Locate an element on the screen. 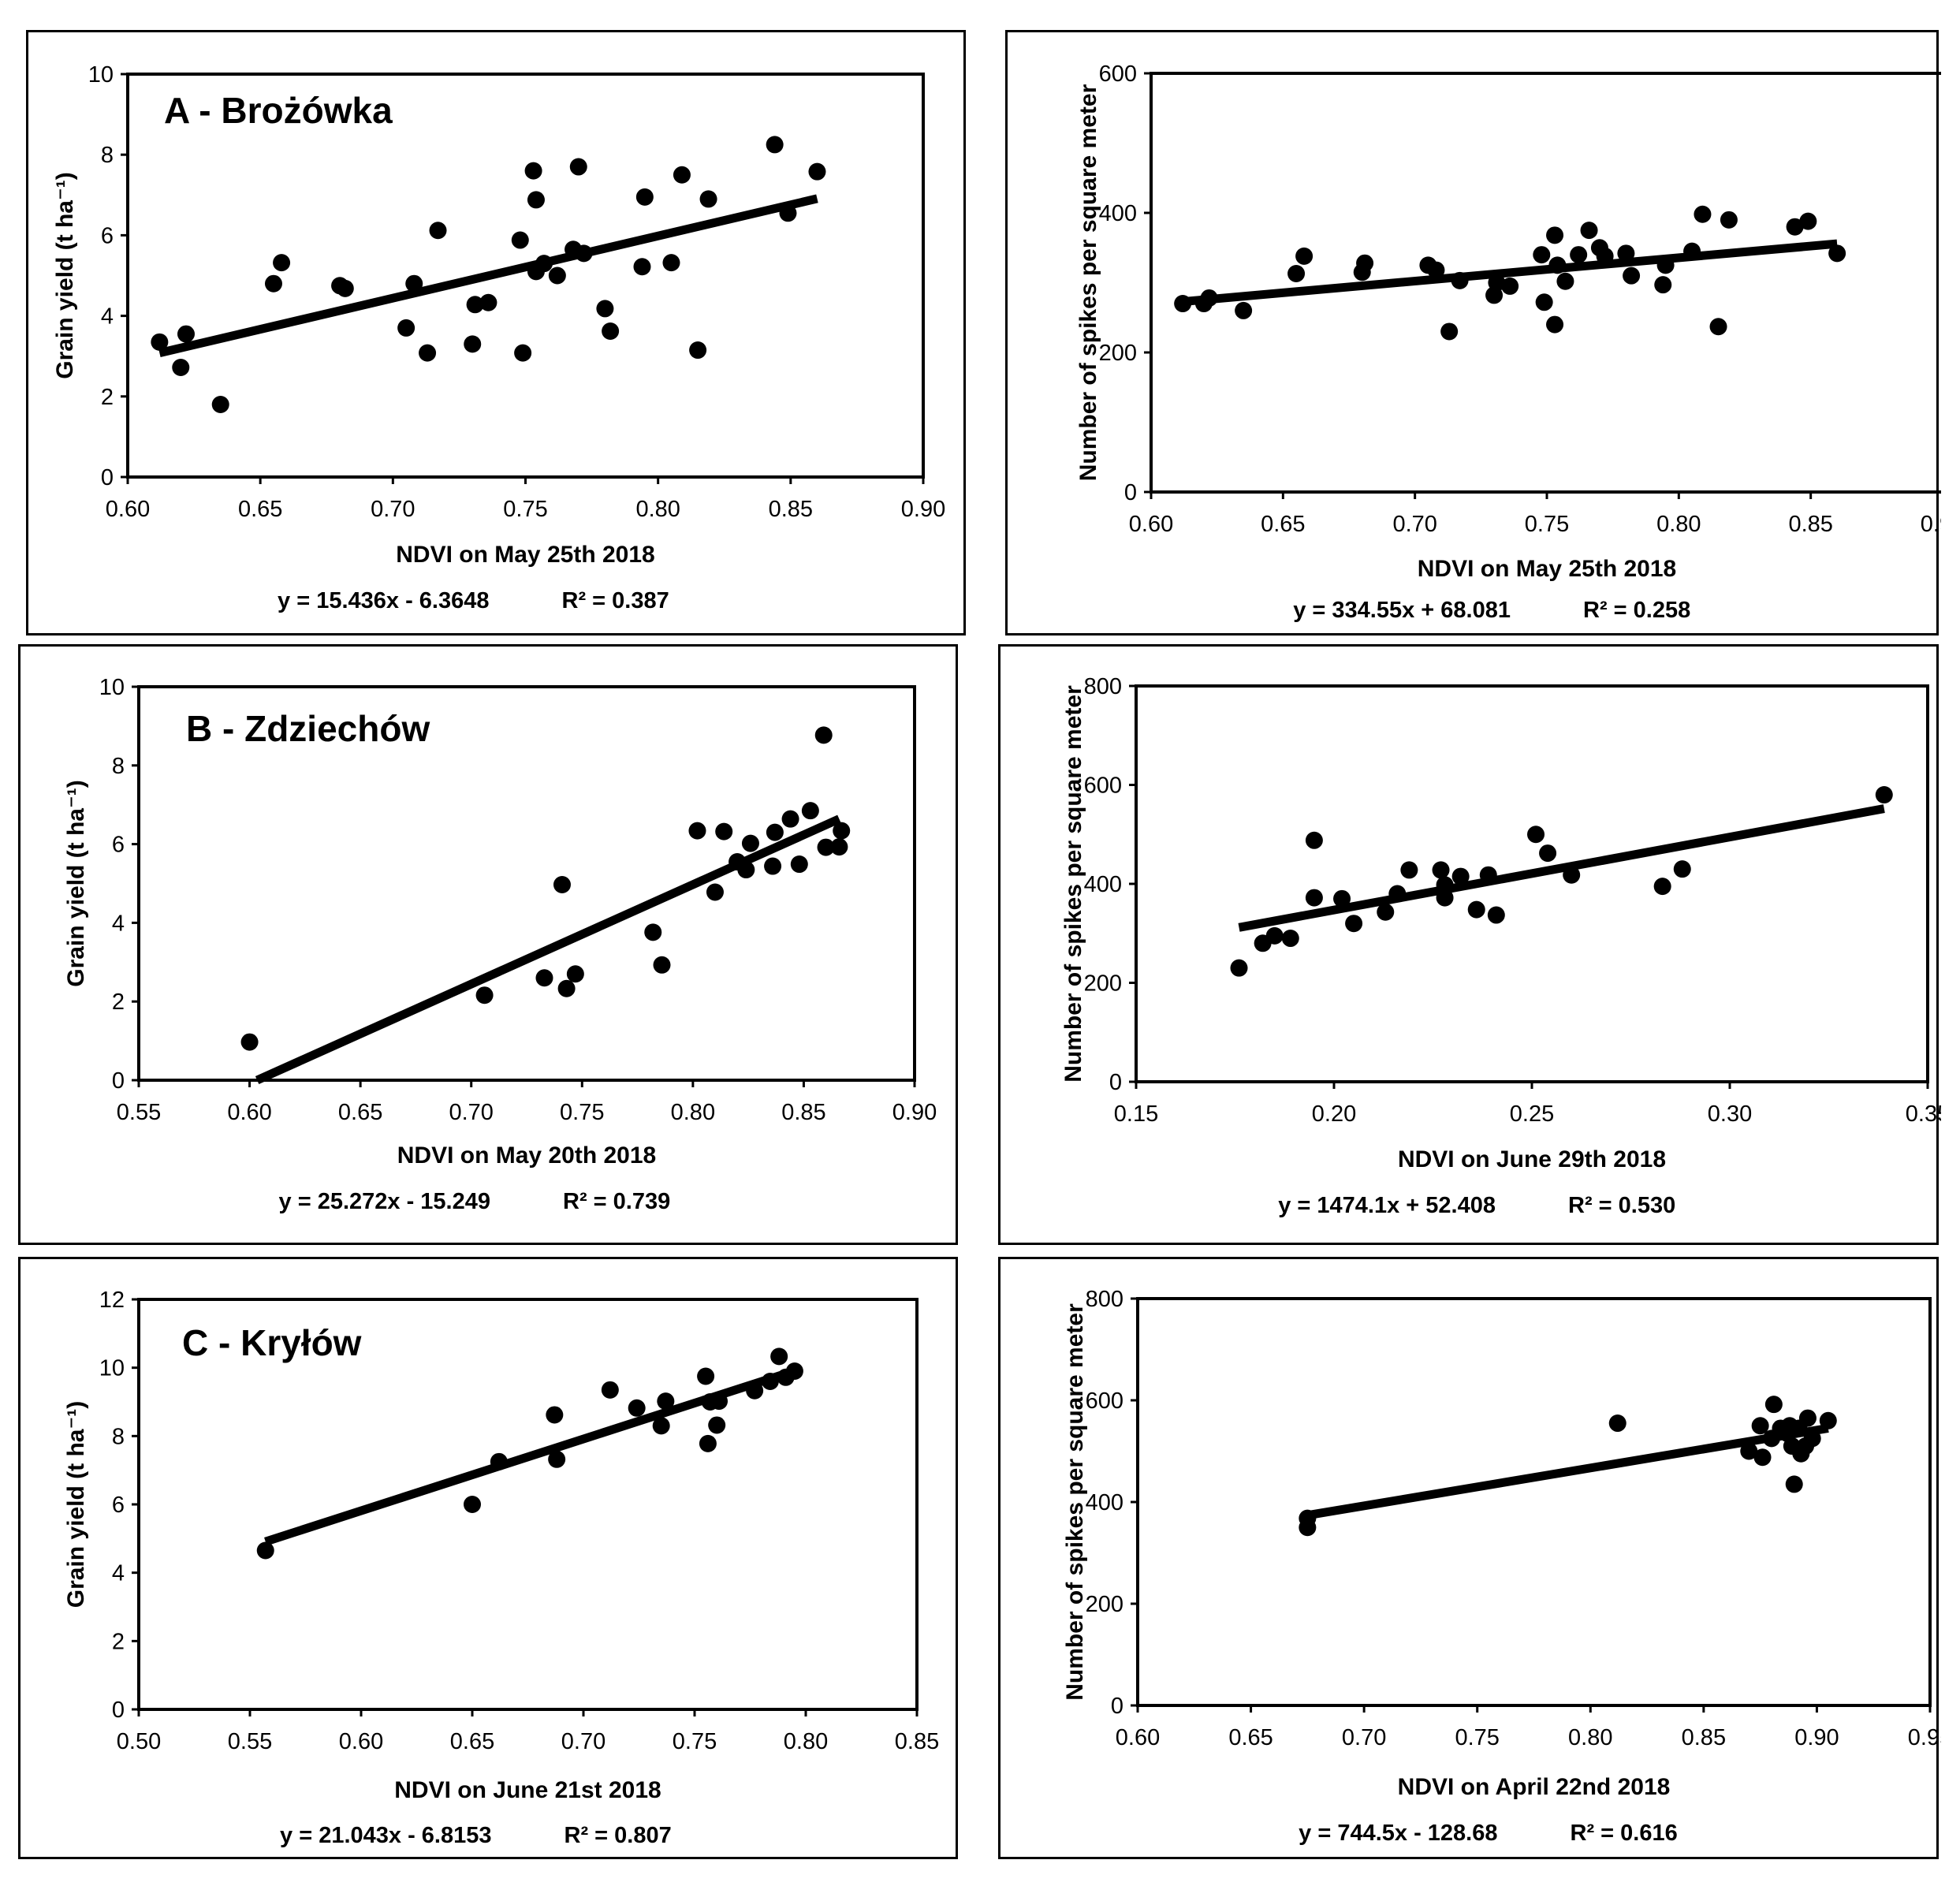 The image size is (1960, 1886). y-axis-label: Number of spikes per square meter is located at coordinates (1073, 884).